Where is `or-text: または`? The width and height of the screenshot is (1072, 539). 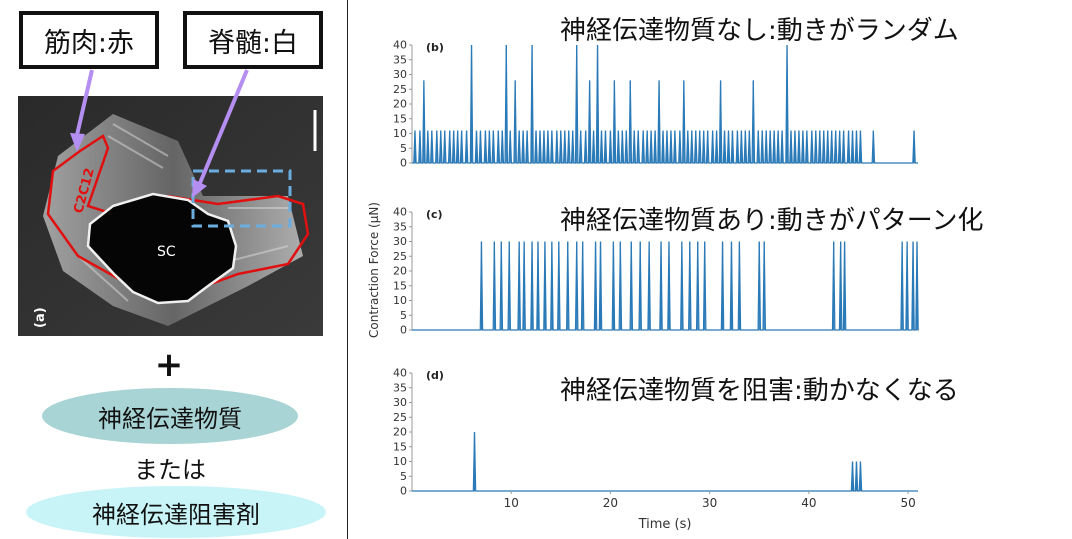 or-text: または is located at coordinates (170, 470).